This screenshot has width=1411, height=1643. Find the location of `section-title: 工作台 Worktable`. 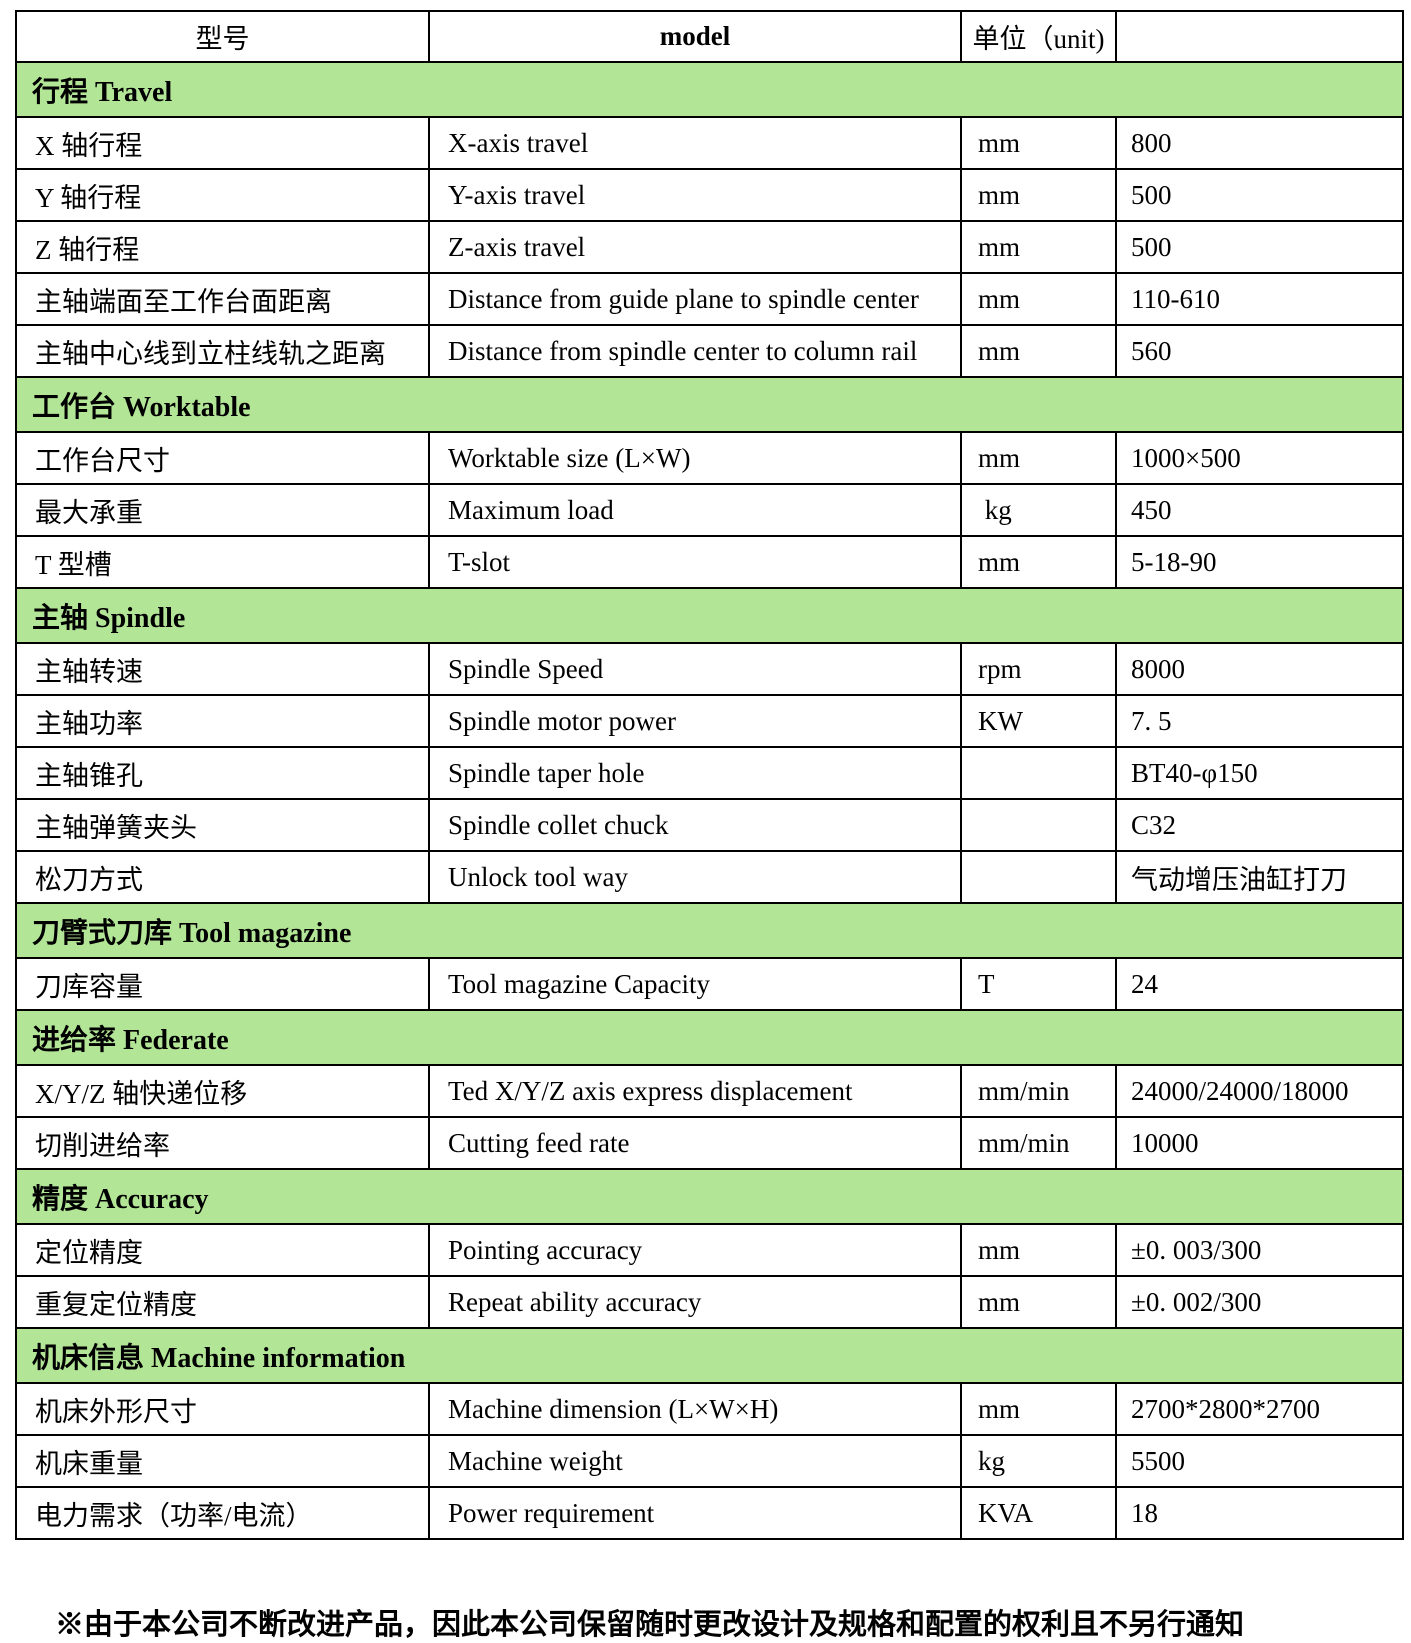

section-title: 工作台 Worktable is located at coordinates (709, 404).